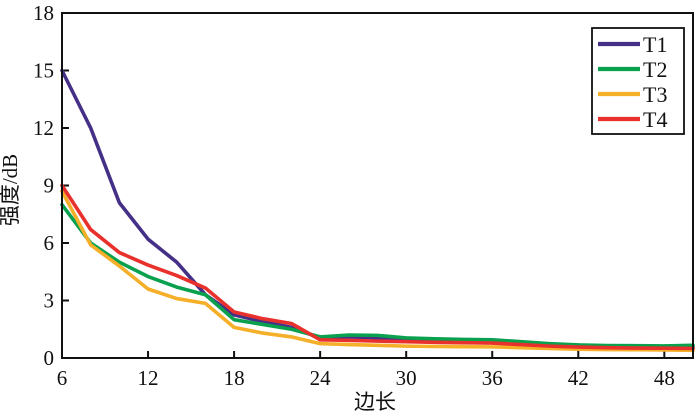 The image size is (700, 418). I want to click on x-tick-label: 18, so click(234, 378).